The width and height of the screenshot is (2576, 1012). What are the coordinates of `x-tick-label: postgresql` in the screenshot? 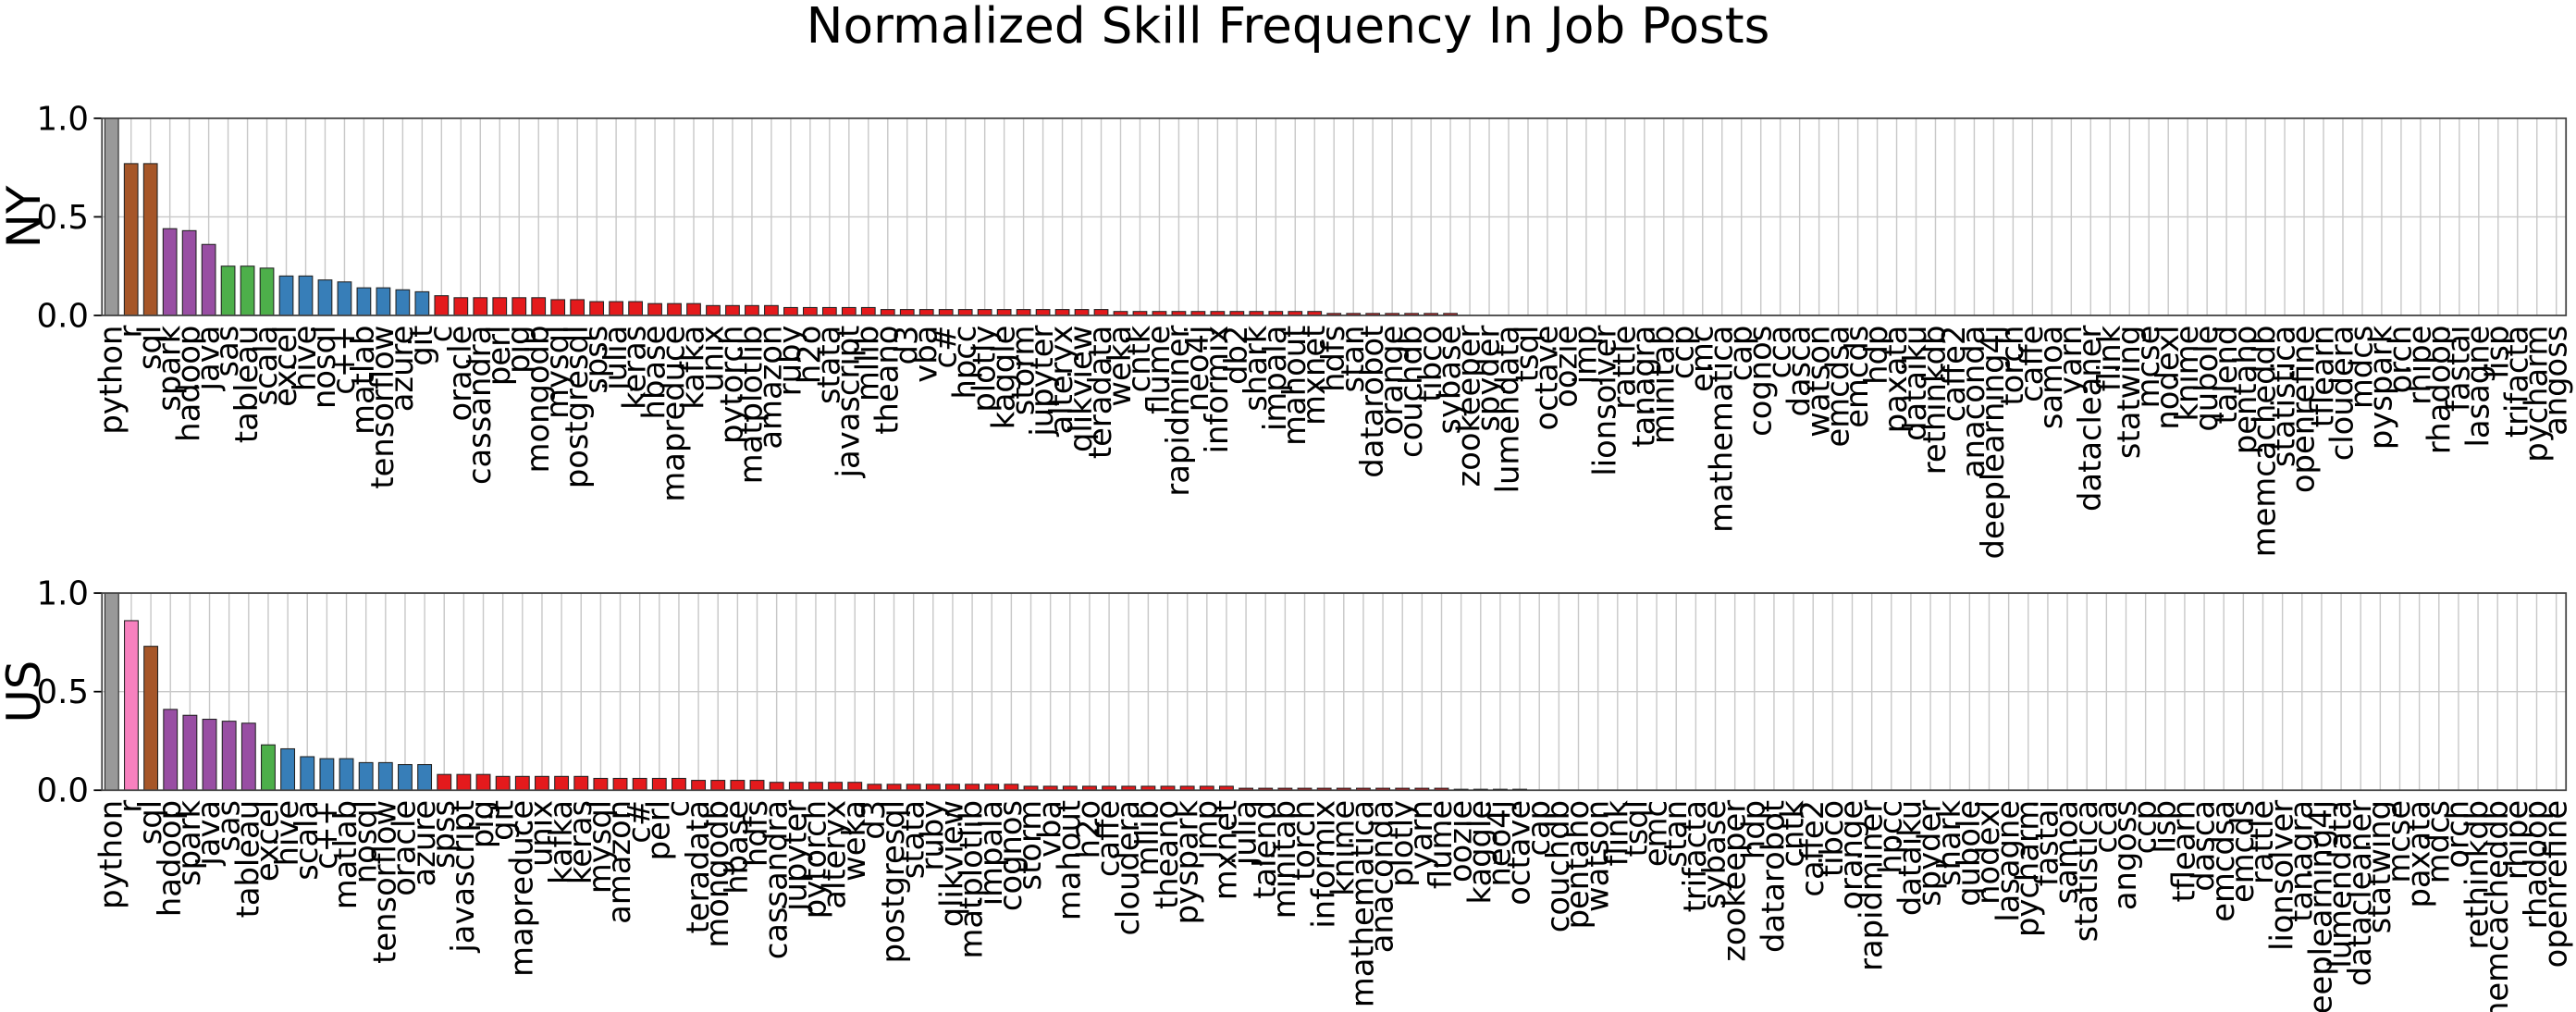 It's located at (577, 407).